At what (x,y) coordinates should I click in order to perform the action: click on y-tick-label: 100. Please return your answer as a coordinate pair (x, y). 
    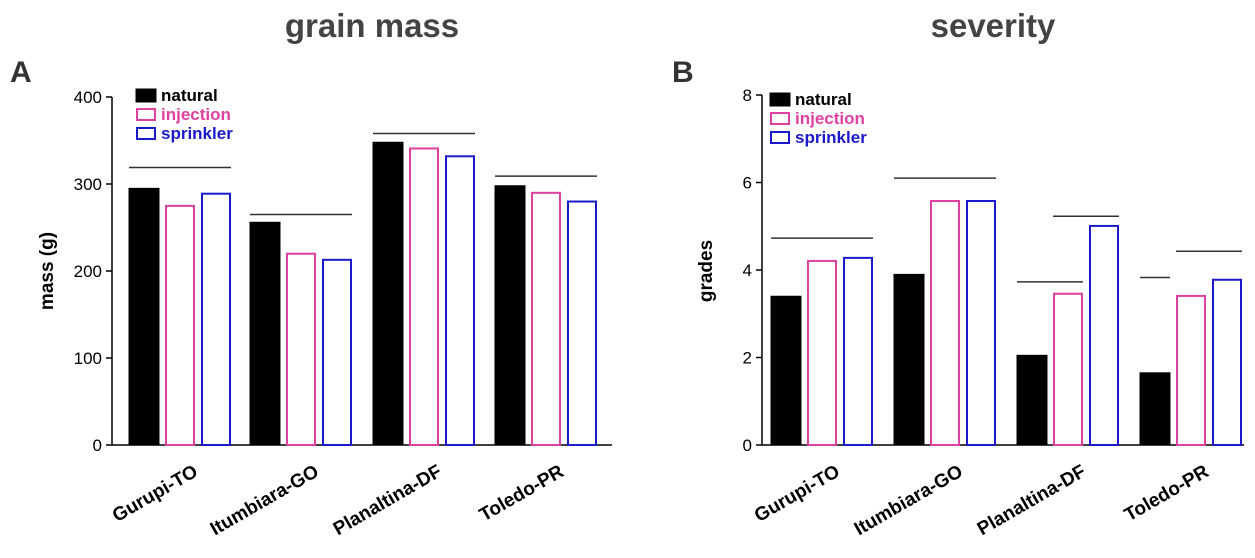
    Looking at the image, I should click on (88, 358).